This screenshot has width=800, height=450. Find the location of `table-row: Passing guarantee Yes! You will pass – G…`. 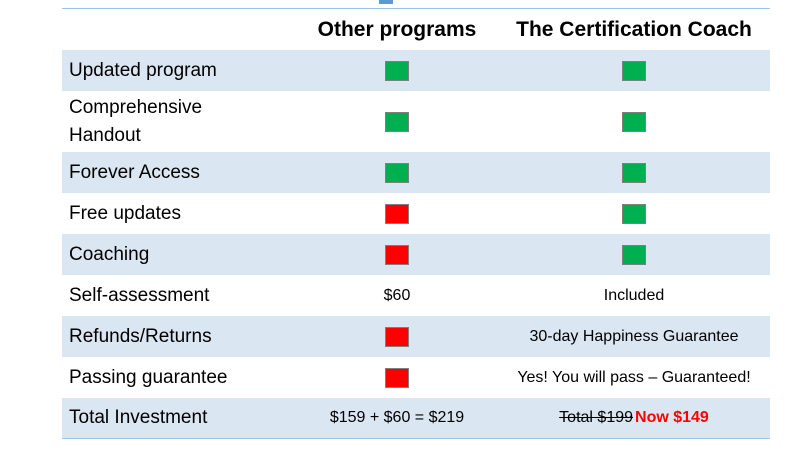

table-row: Passing guarantee Yes! You will pass – G… is located at coordinates (416, 377).